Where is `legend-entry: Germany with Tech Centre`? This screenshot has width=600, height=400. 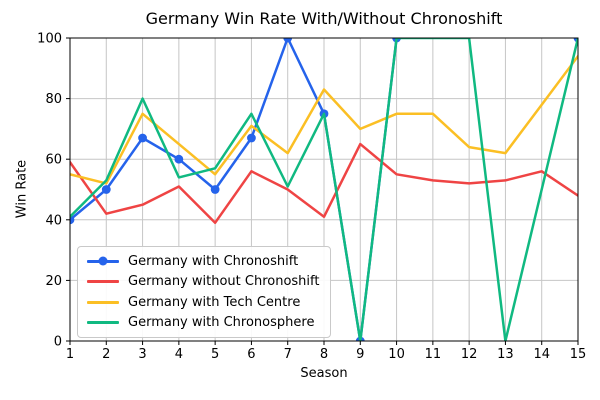 legend-entry: Germany with Tech Centre is located at coordinates (205, 302).